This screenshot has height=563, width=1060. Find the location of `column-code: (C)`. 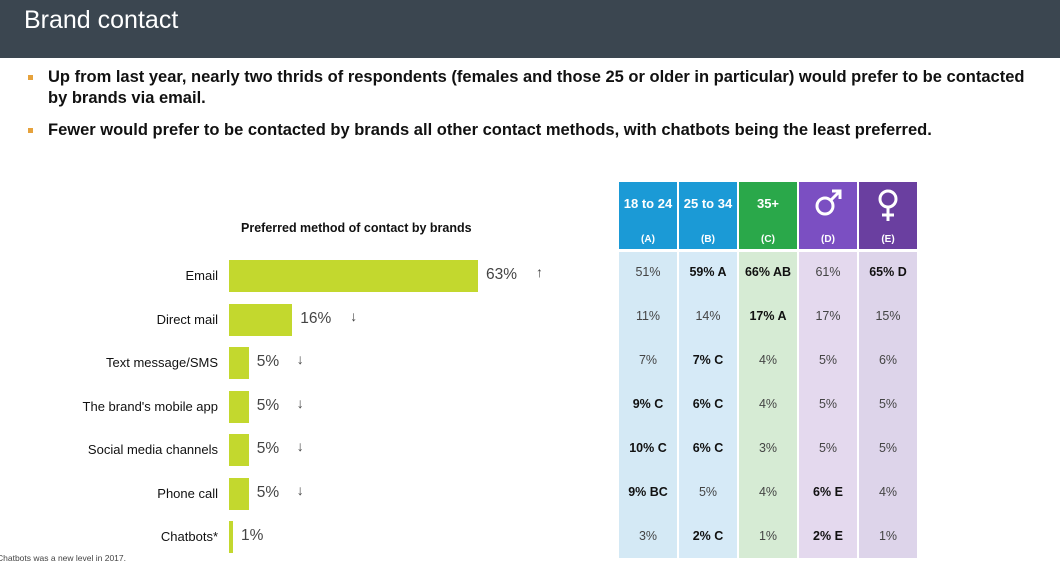

column-code: (C) is located at coordinates (768, 239).